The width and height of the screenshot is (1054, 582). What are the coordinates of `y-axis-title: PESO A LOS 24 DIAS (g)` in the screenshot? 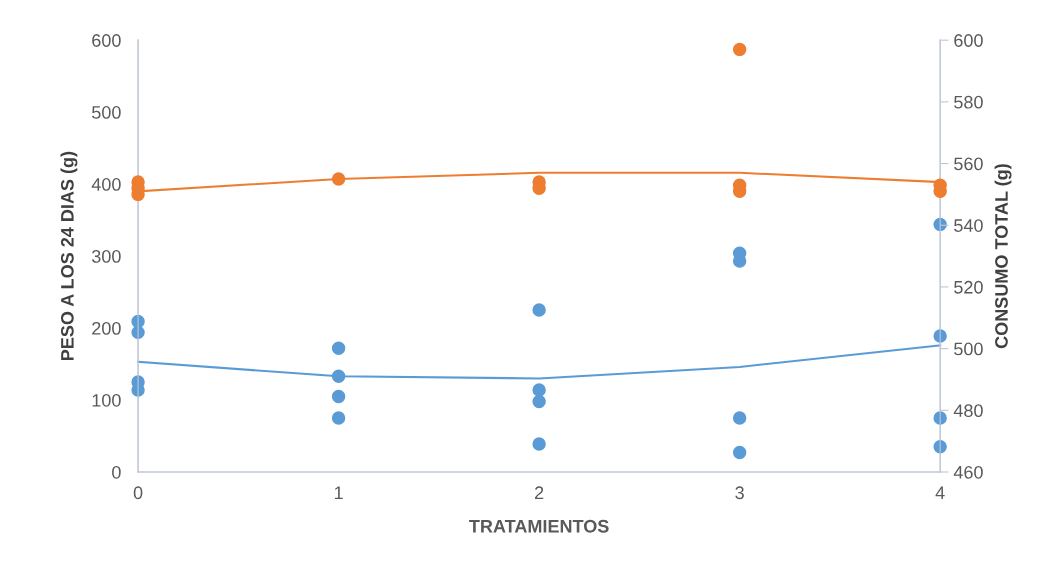 It's located at (69, 256).